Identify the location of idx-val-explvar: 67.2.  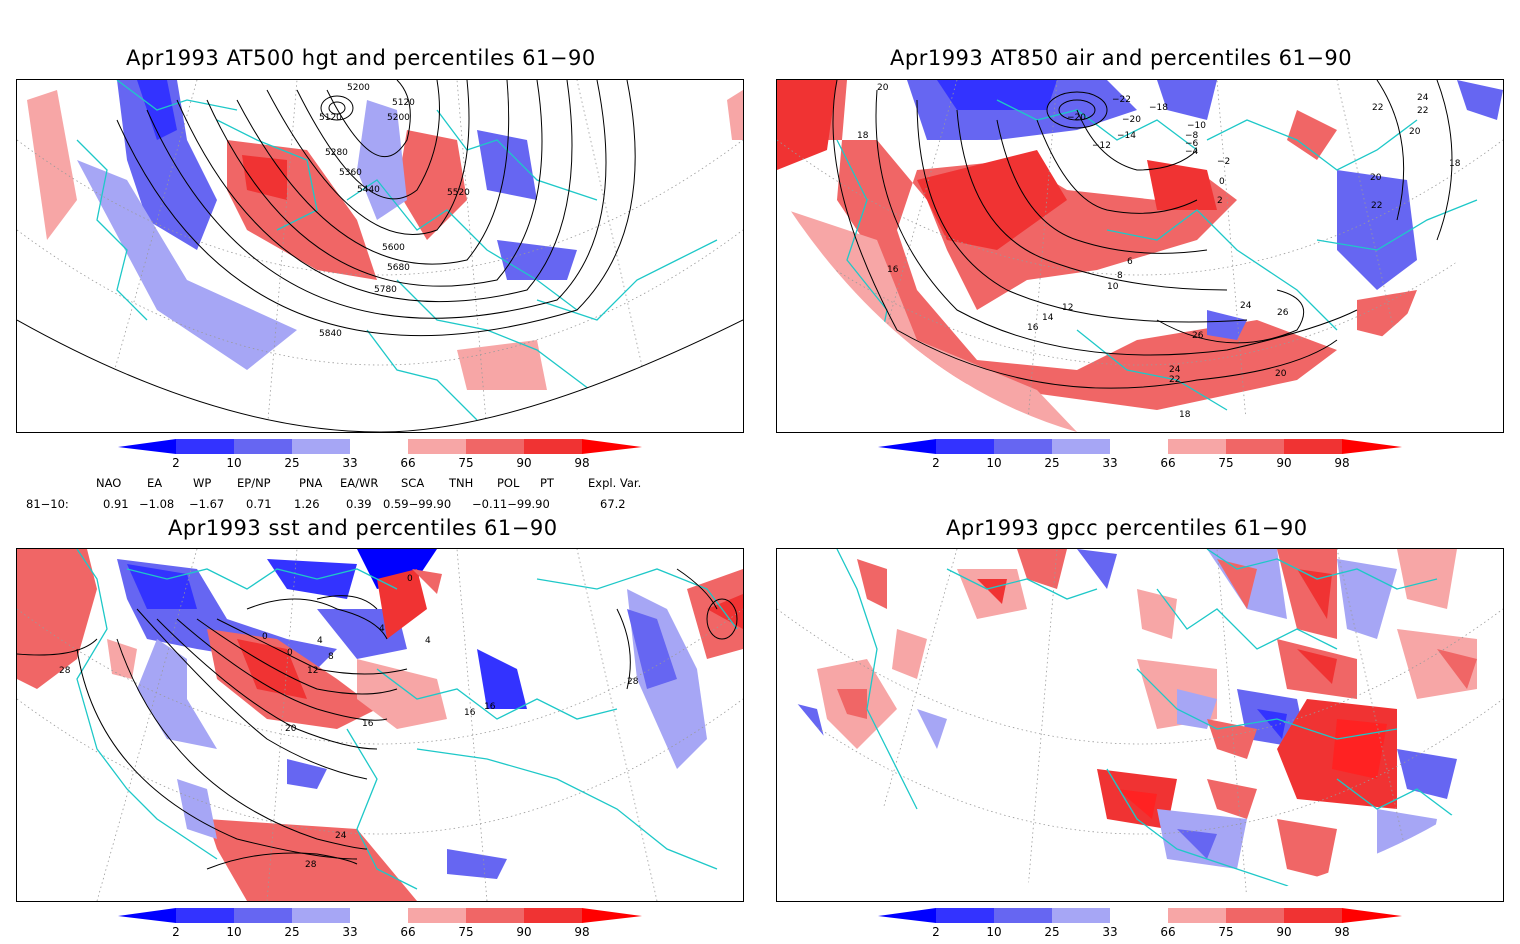
(613, 504).